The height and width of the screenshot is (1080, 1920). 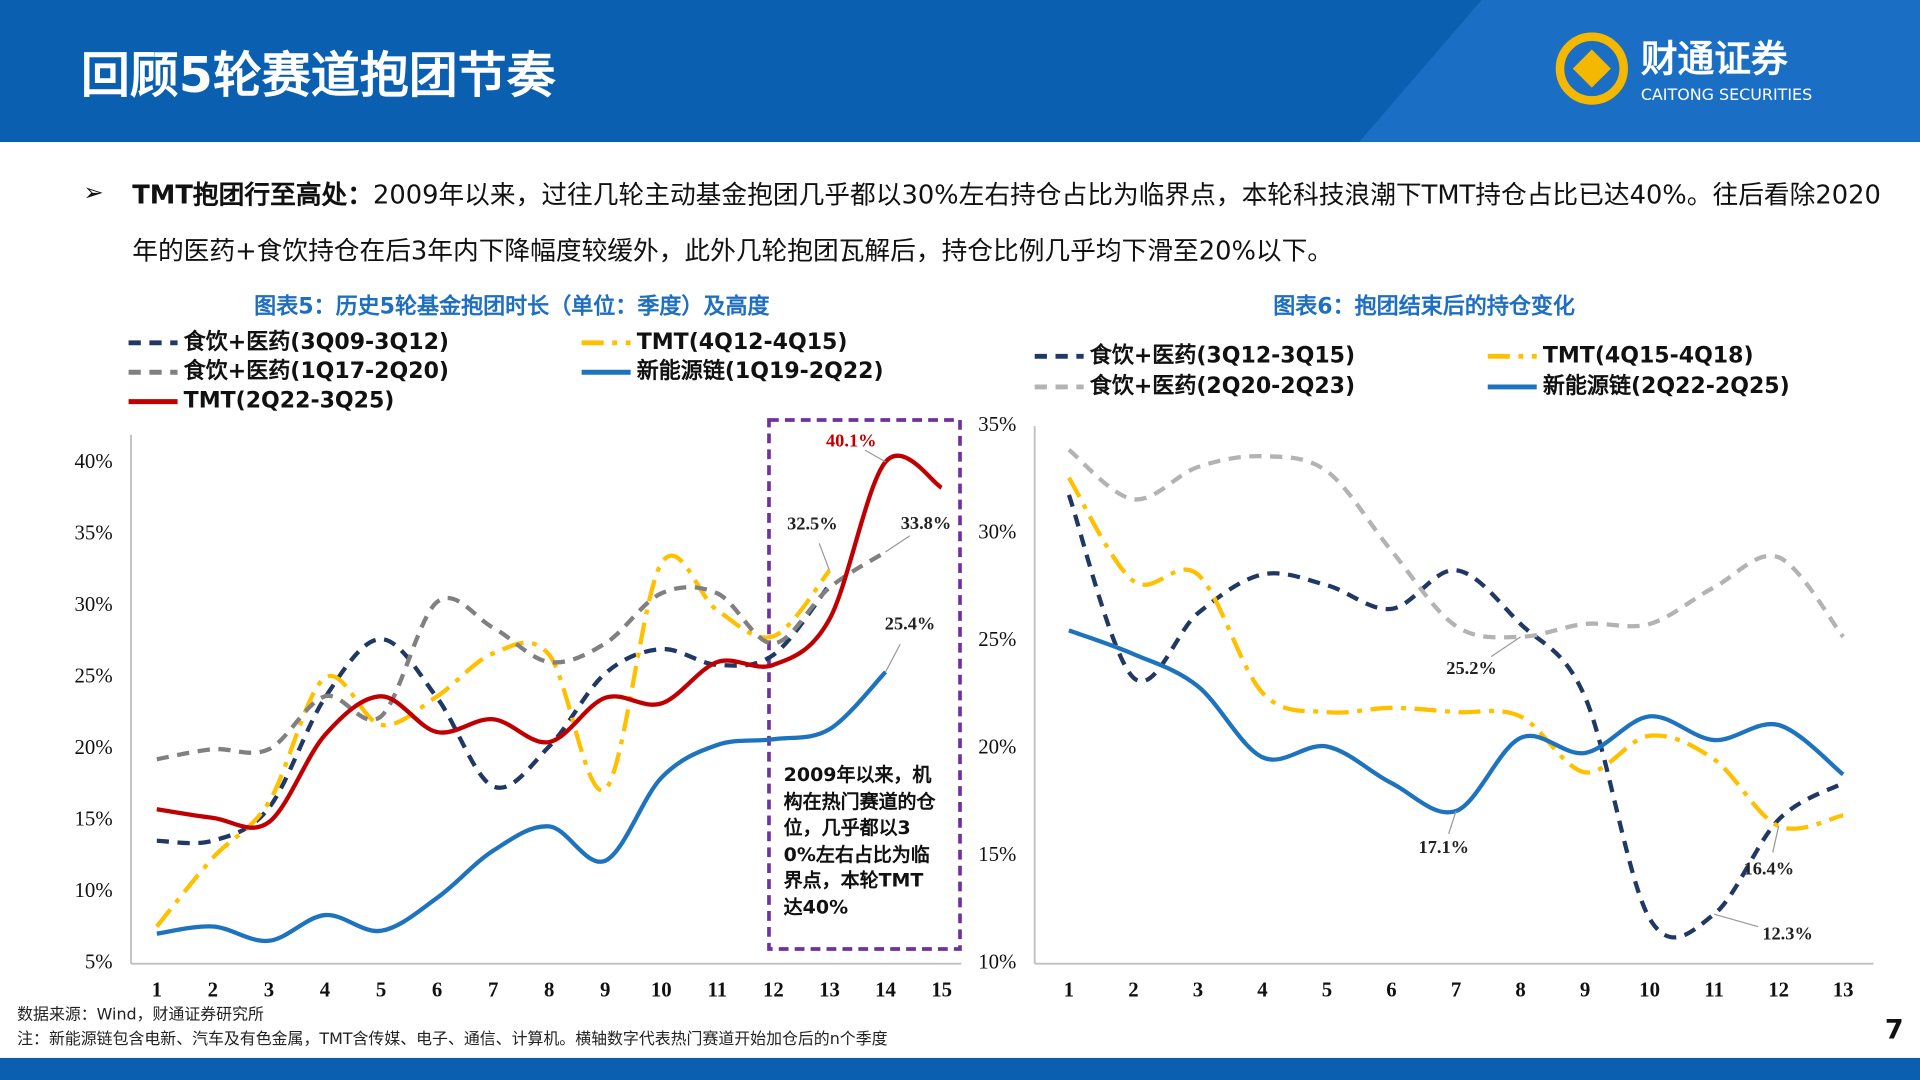 I want to click on legend-label: TMT(4Q12-4Q15), so click(x=742, y=342).